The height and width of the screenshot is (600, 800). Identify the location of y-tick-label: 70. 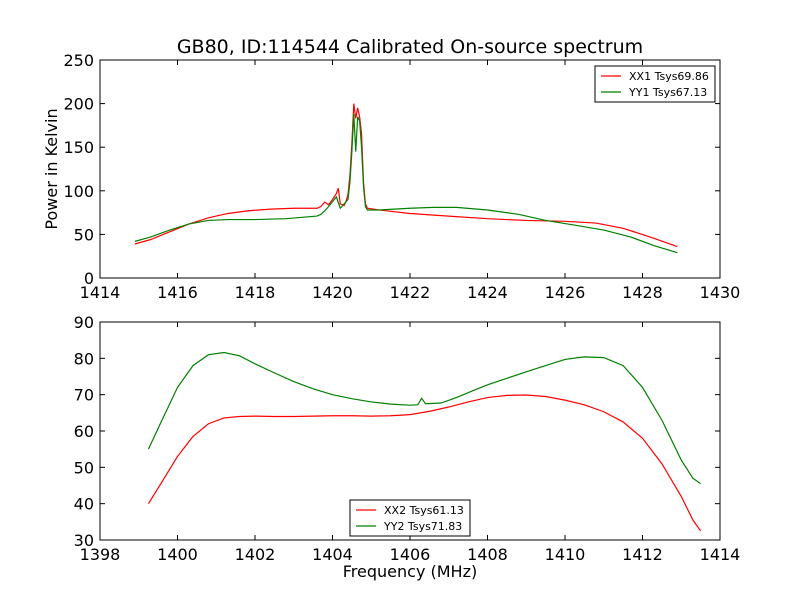
(84, 395).